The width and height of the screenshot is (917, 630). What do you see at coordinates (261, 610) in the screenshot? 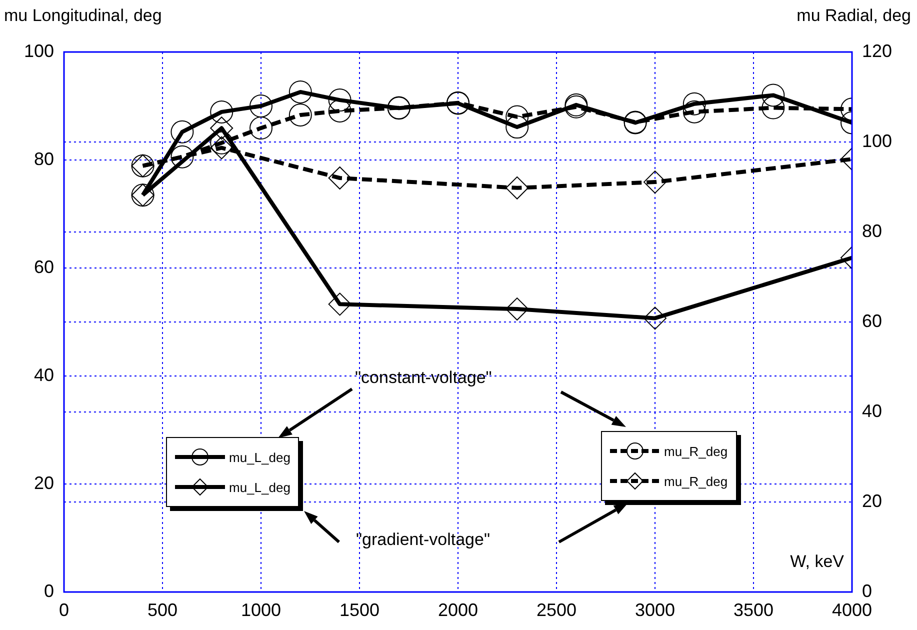
I see `x-tick-label: 1000` at bounding box center [261, 610].